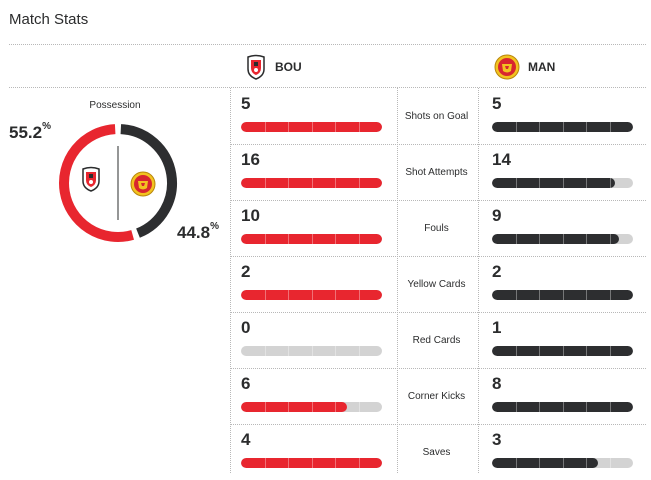  I want to click on stat-label: Red Cards, so click(436, 340).